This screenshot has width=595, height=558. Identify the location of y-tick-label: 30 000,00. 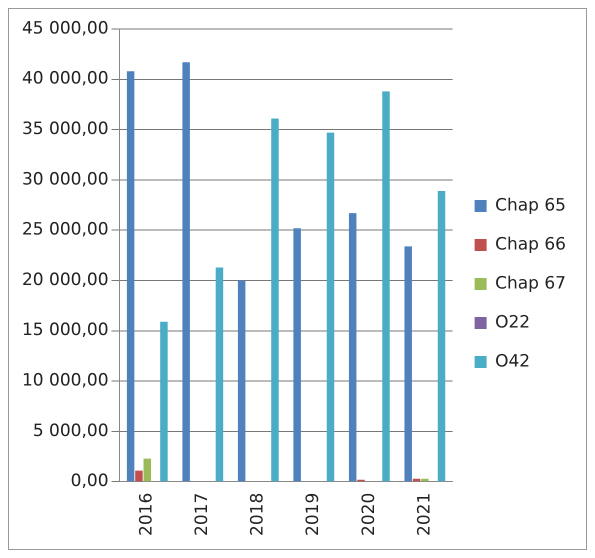
(65, 179).